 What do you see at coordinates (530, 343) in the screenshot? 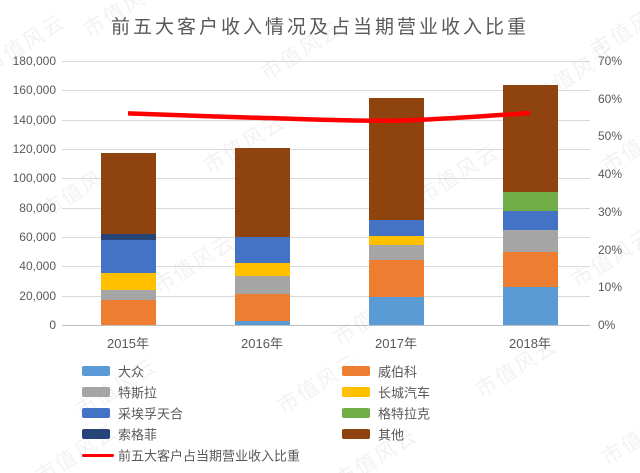
I see `x-axis-label: 2018年` at bounding box center [530, 343].